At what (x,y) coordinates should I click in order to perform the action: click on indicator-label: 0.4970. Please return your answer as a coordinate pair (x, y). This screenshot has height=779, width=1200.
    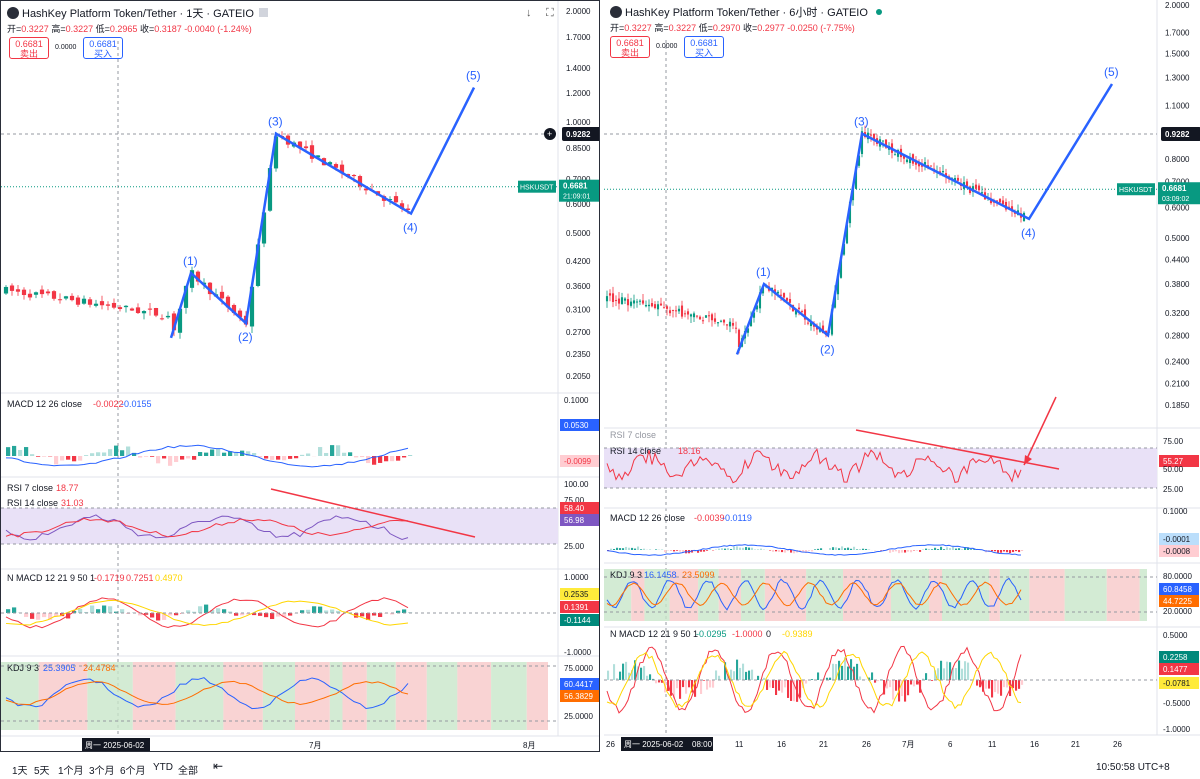
    Looking at the image, I should click on (169, 578).